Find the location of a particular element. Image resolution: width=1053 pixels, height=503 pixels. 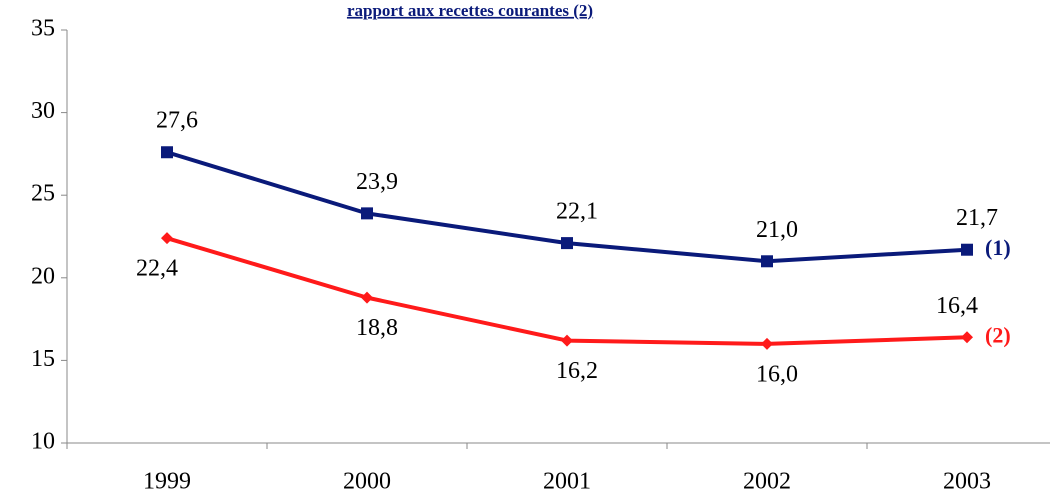

x-tick-label: 2001 is located at coordinates (567, 482).